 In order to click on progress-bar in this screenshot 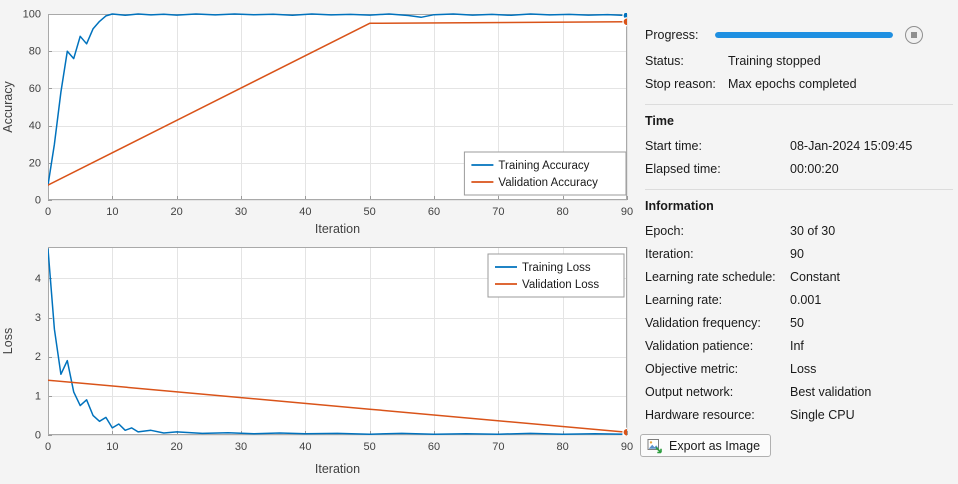, I will do `click(804, 35)`.